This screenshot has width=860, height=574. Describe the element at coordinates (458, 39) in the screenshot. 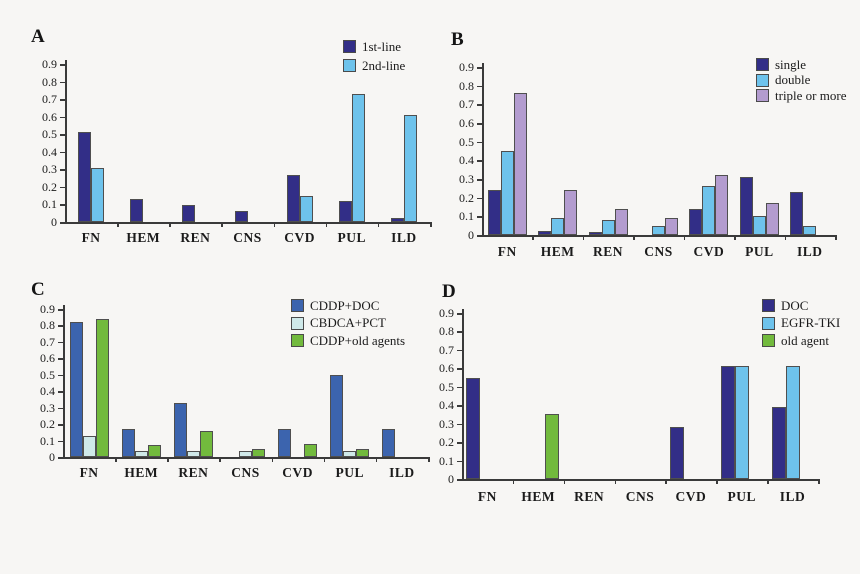

I see `panel-label-b: B` at that location.